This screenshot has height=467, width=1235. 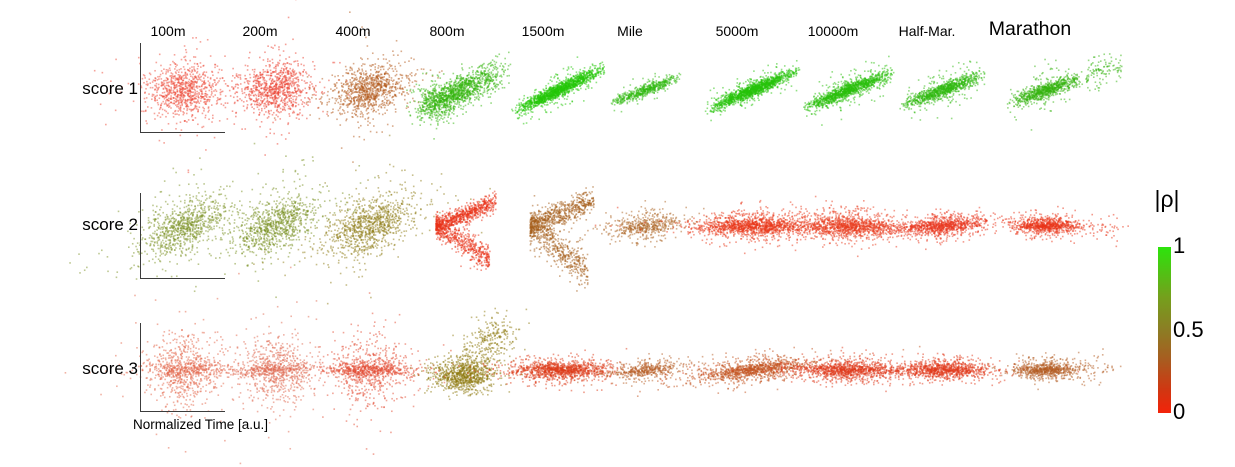 What do you see at coordinates (110, 368) in the screenshot?
I see `row-label-score-3: score 3` at bounding box center [110, 368].